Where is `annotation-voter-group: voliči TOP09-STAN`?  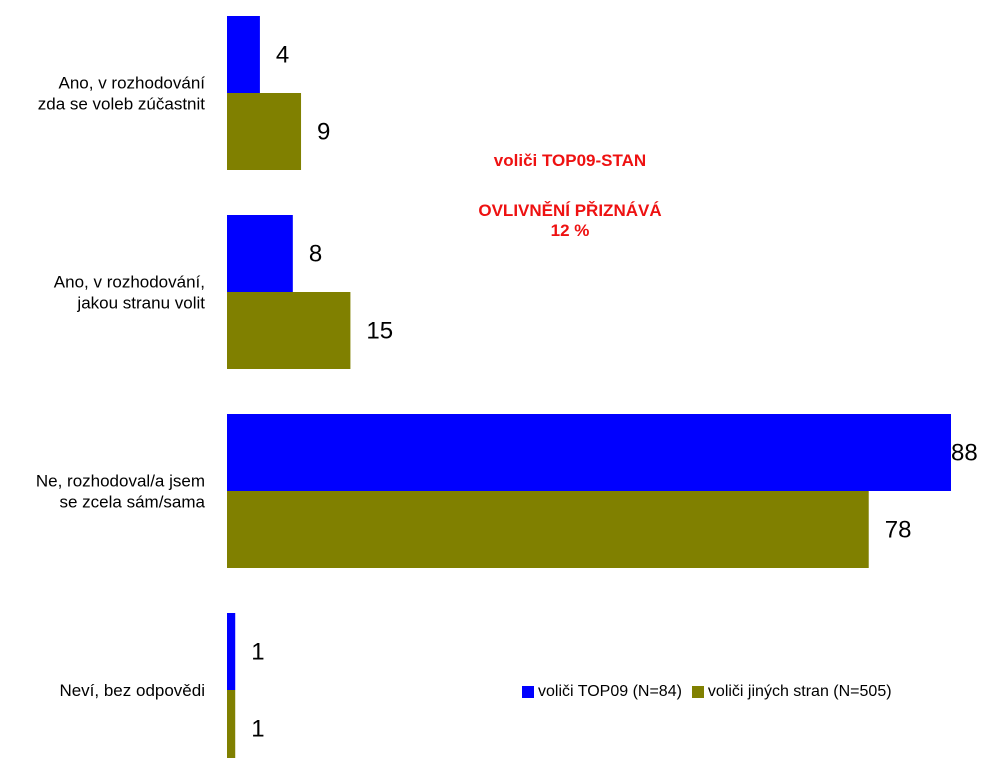 annotation-voter-group: voliči TOP09-STAN is located at coordinates (570, 160).